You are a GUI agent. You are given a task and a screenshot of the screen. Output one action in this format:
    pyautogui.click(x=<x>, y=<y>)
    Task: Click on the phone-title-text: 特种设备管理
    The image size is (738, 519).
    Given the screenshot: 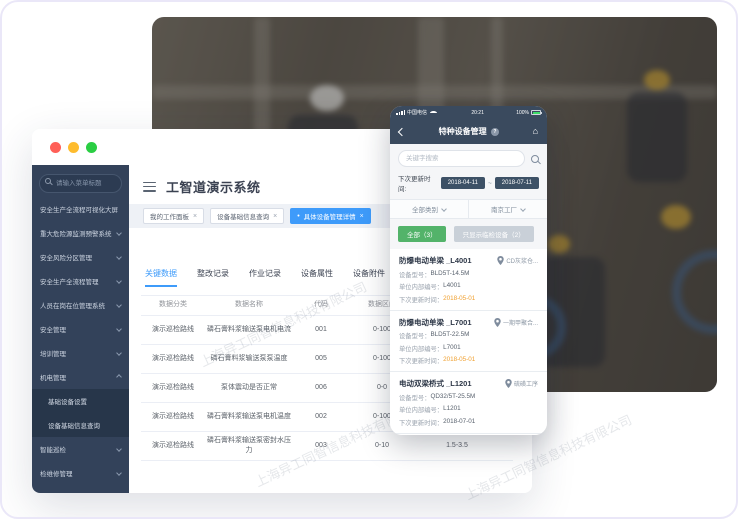 What is the action you would take?
    pyautogui.click(x=462, y=131)
    